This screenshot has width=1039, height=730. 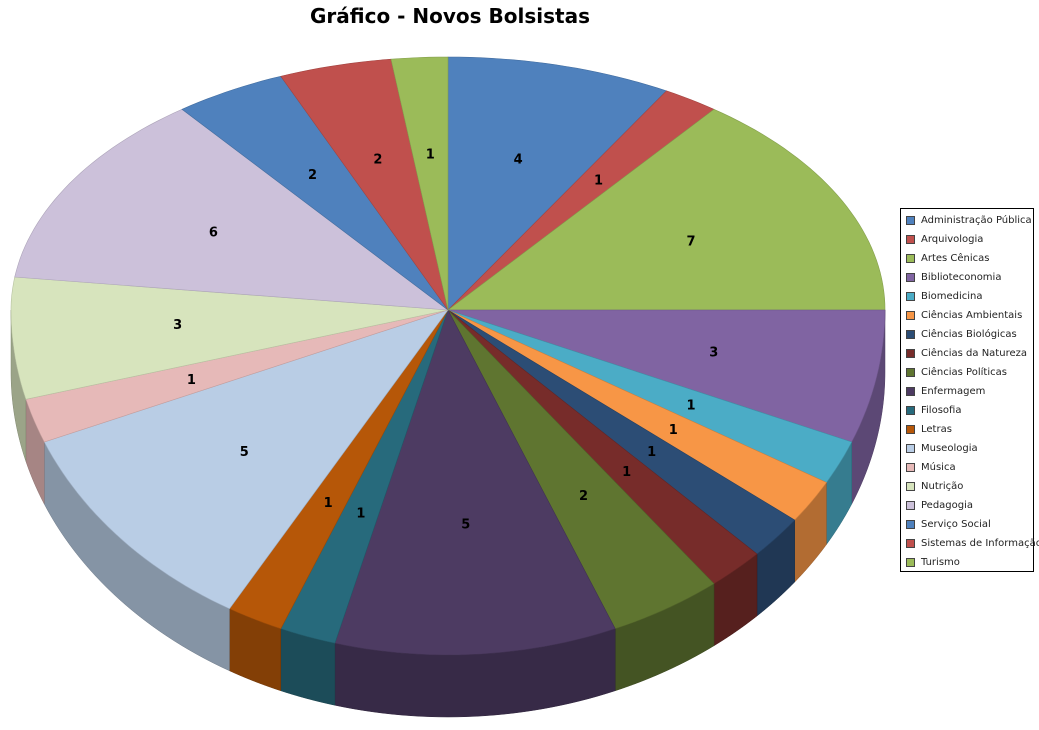 I want to click on legend-item: Administração Pública, so click(x=969, y=220).